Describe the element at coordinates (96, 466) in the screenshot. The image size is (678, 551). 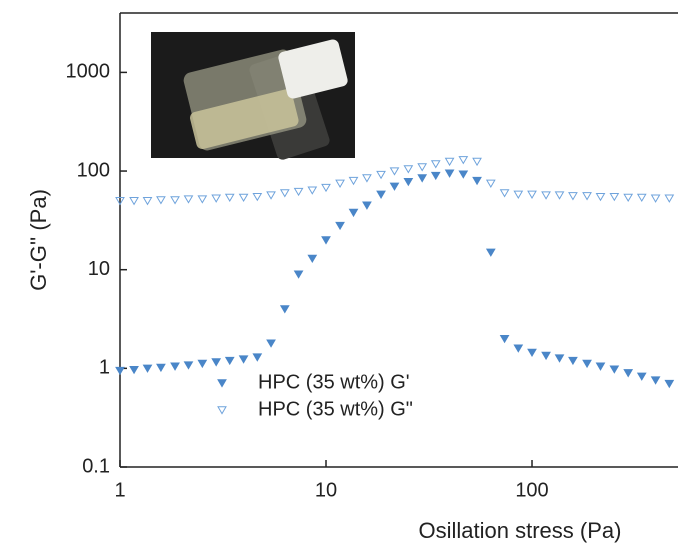
I see `y-tick-label: 0.1` at that location.